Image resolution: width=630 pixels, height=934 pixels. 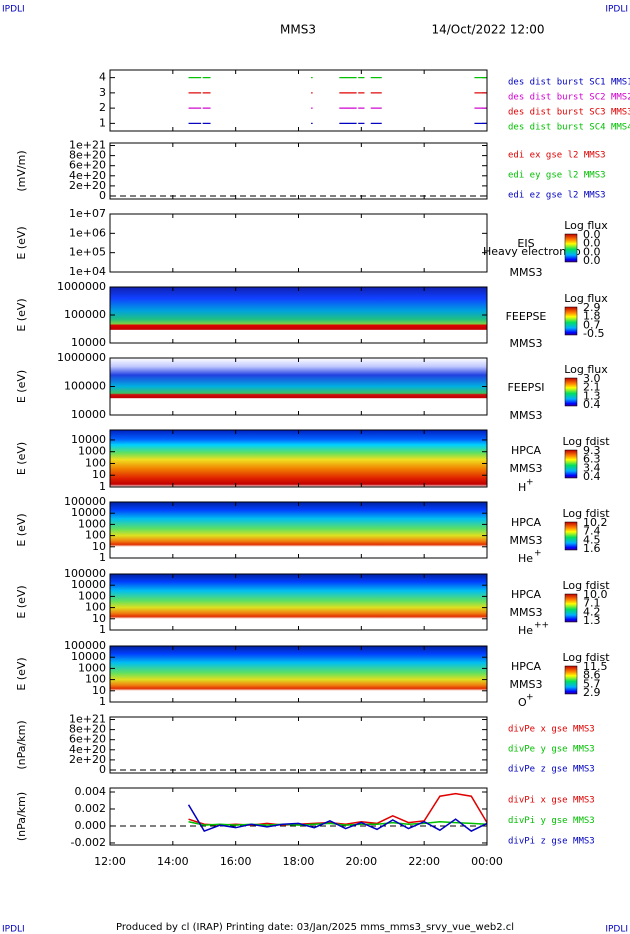 I want to click on spacecraft-title: MMS3, so click(x=298, y=30).